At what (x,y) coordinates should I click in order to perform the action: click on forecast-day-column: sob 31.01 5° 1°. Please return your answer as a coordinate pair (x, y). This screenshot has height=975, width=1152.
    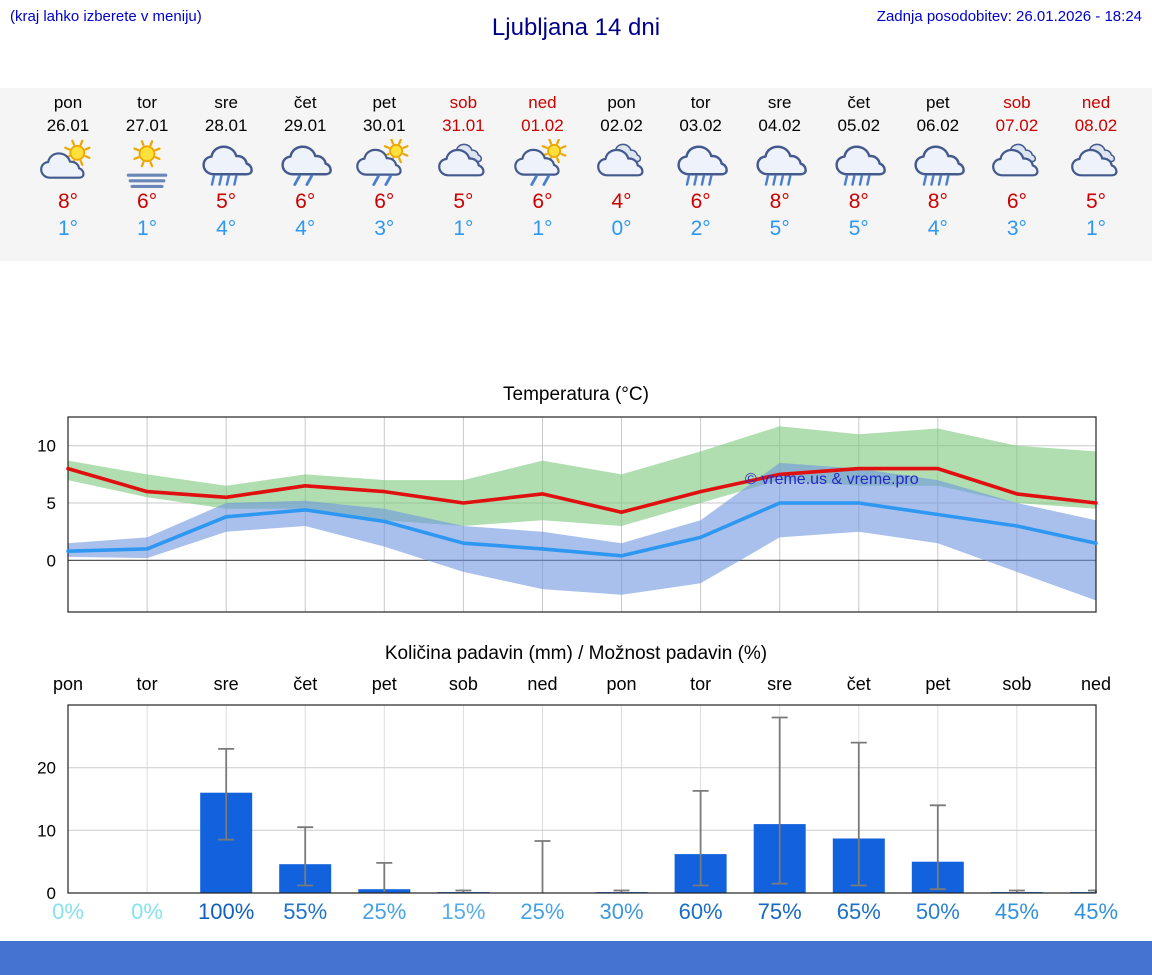
    Looking at the image, I should click on (463, 174).